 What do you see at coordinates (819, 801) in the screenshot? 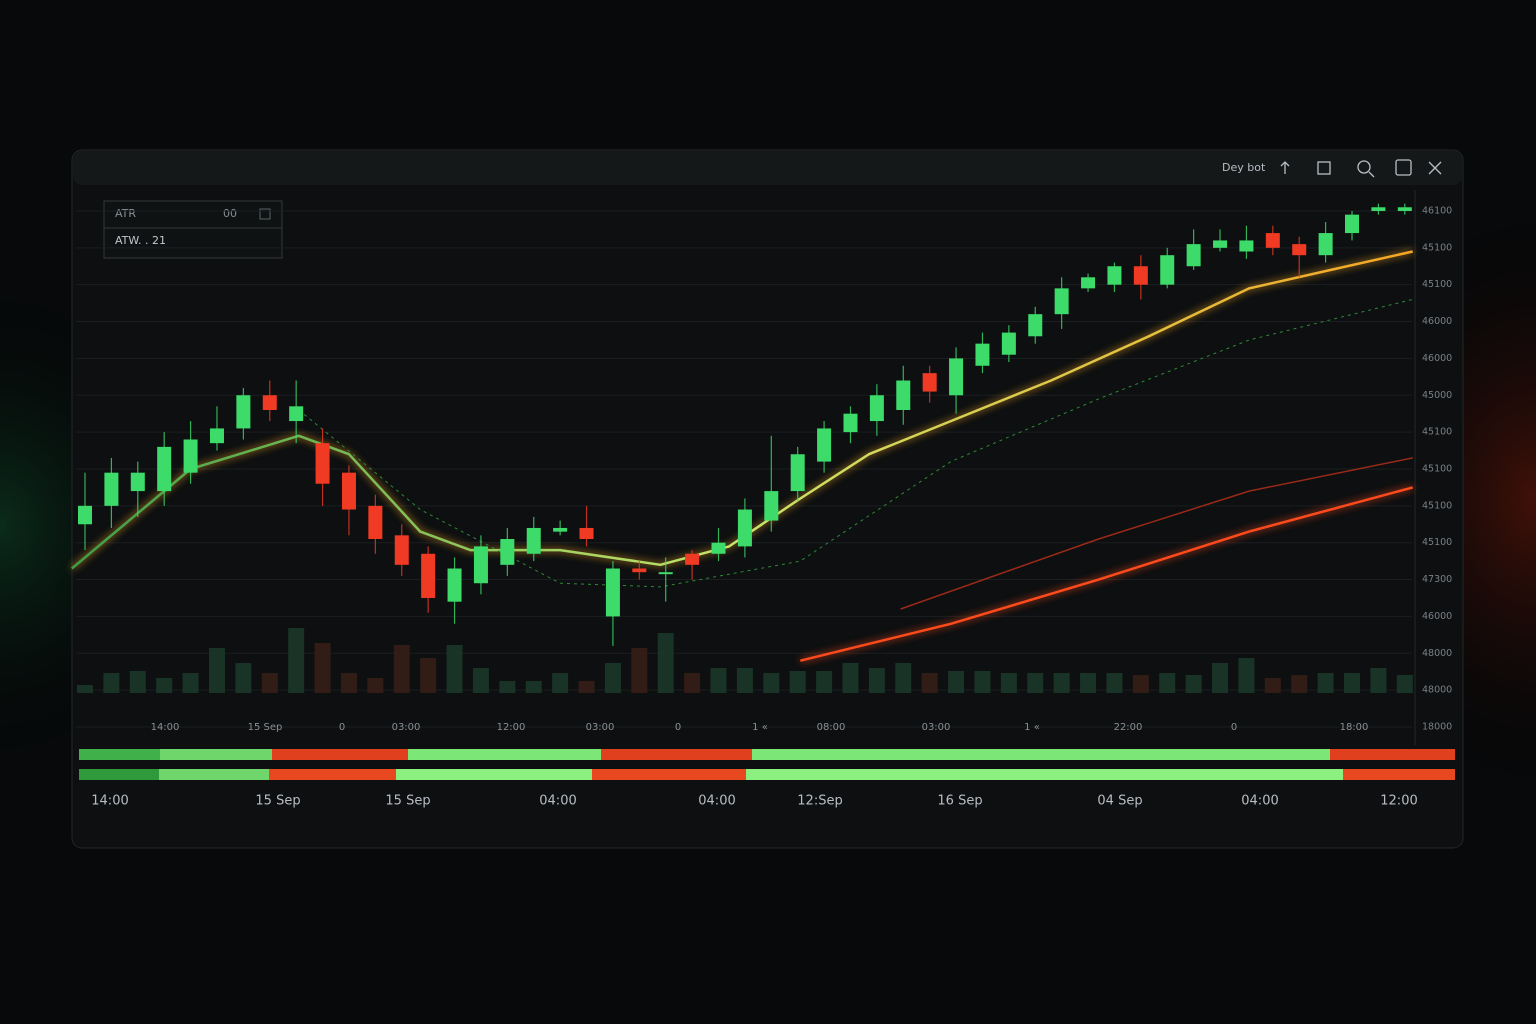
I see `x-tick-label: 12:Sep` at bounding box center [819, 801].